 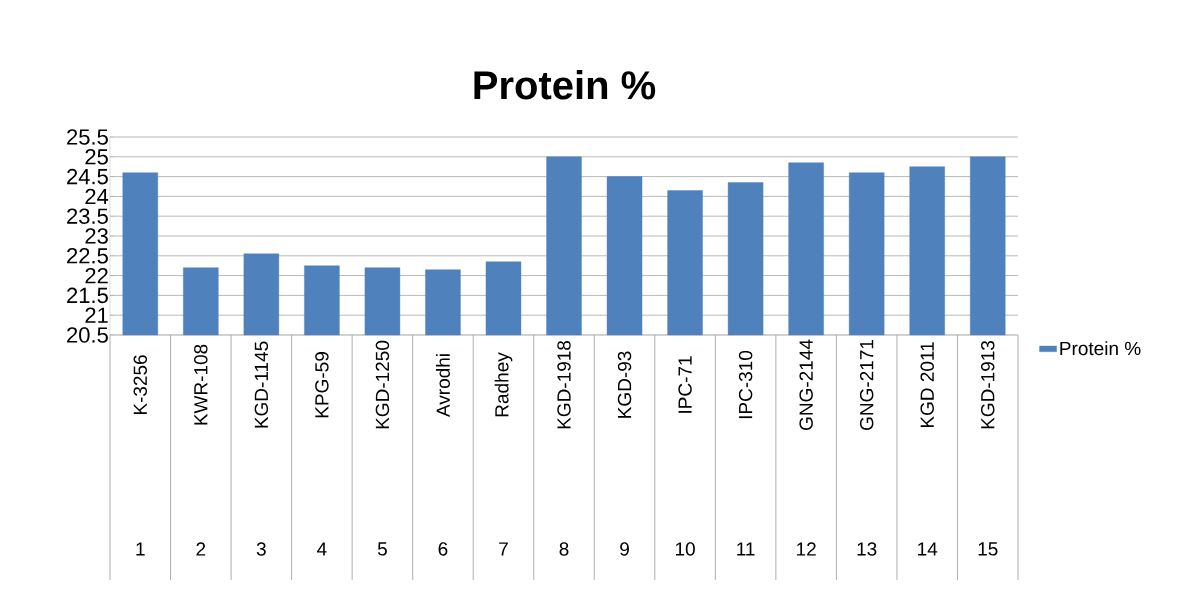 What do you see at coordinates (201, 549) in the screenshot?
I see `text: 2` at bounding box center [201, 549].